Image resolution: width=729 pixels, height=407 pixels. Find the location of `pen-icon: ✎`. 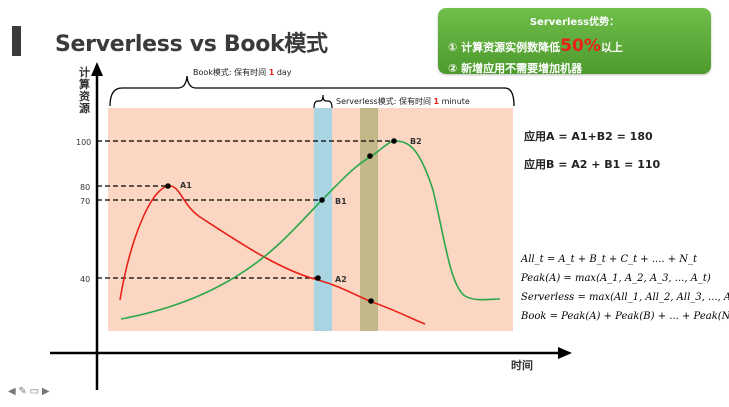

pen-icon: ✎ is located at coordinates (22, 391).